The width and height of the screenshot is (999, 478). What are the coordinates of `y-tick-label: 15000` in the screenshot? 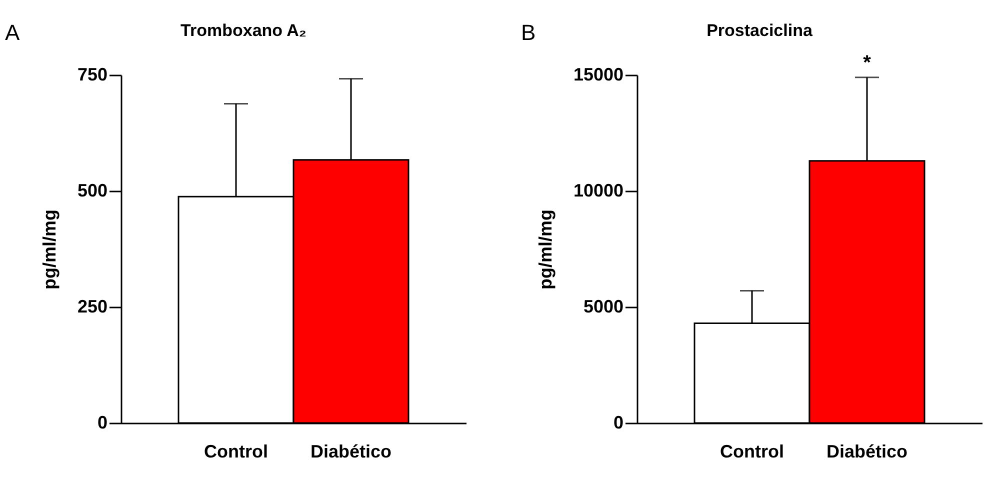 It's located at (598, 74).